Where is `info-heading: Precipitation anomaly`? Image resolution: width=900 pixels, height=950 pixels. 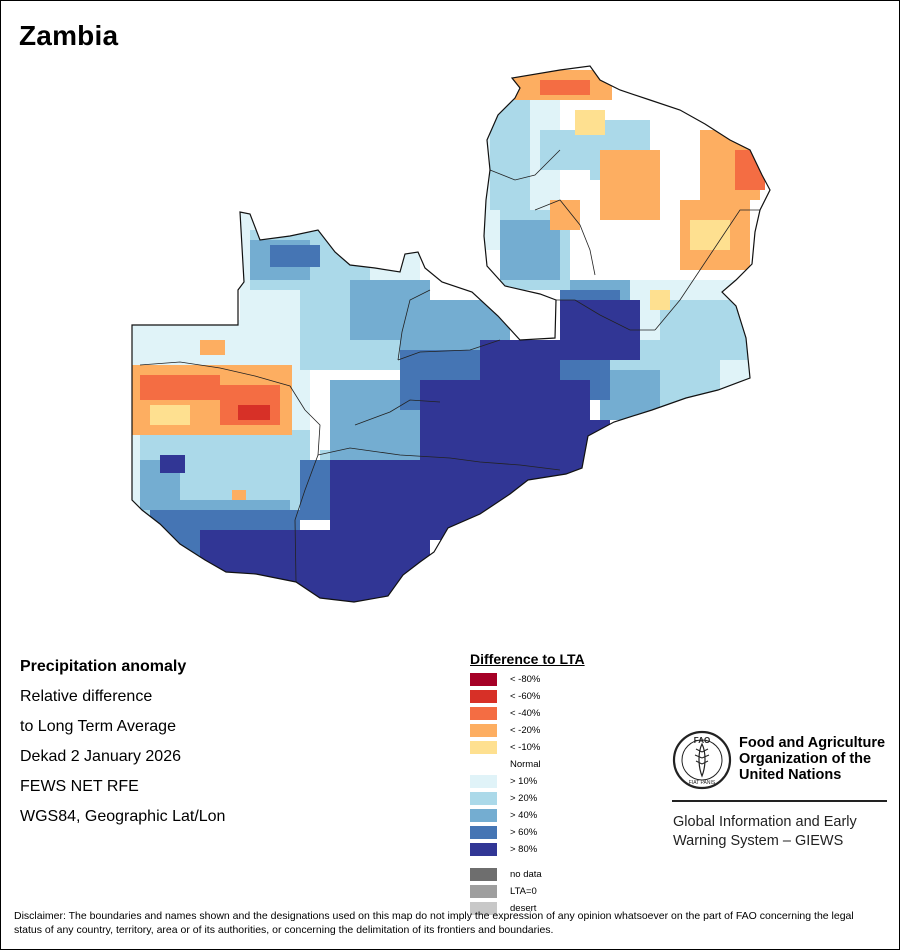
info-heading: Precipitation anomaly is located at coordinates (103, 666).